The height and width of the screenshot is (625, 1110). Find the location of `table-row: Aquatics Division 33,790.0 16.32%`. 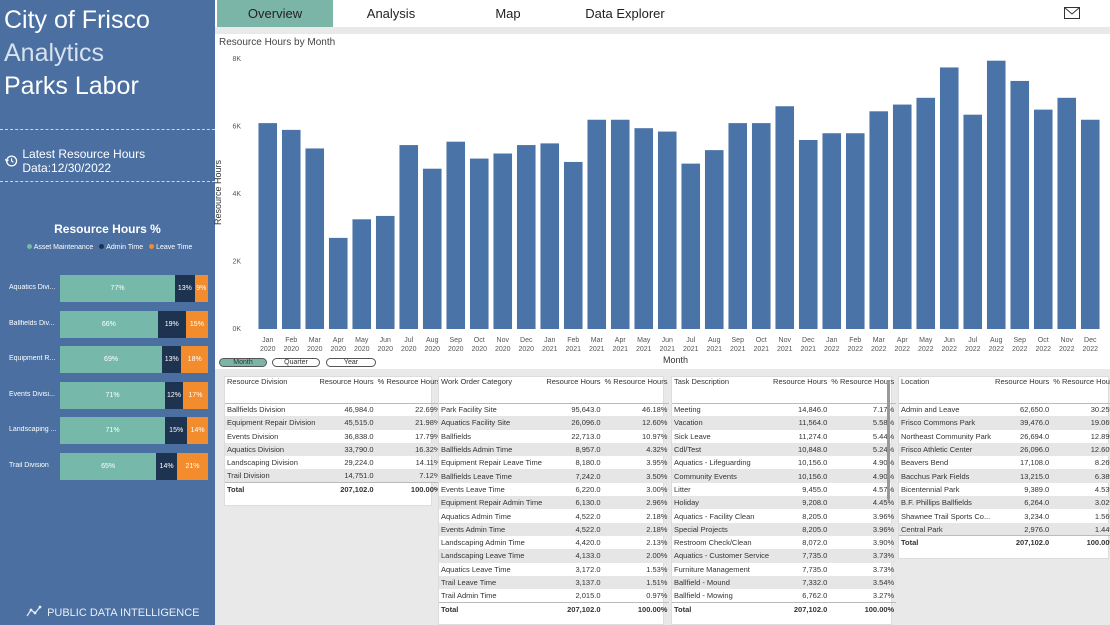

table-row: Aquatics Division 33,790.0 16.32% is located at coordinates (334, 449).